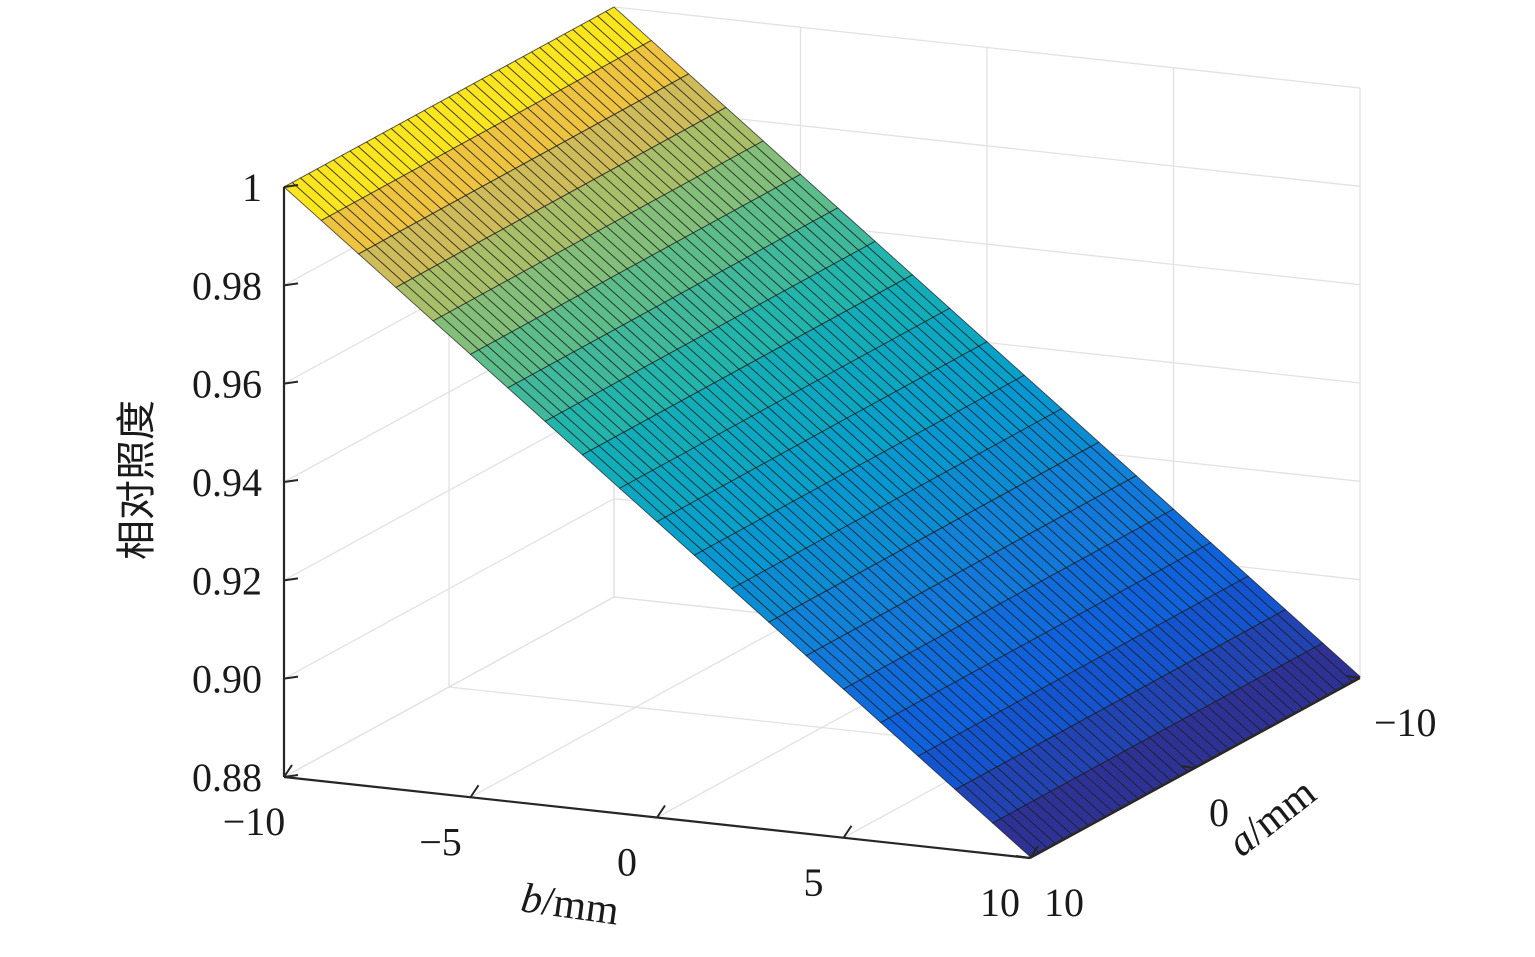 The image size is (1535, 957). Describe the element at coordinates (440, 841) in the screenshot. I see `x-tick-label: −5` at that location.